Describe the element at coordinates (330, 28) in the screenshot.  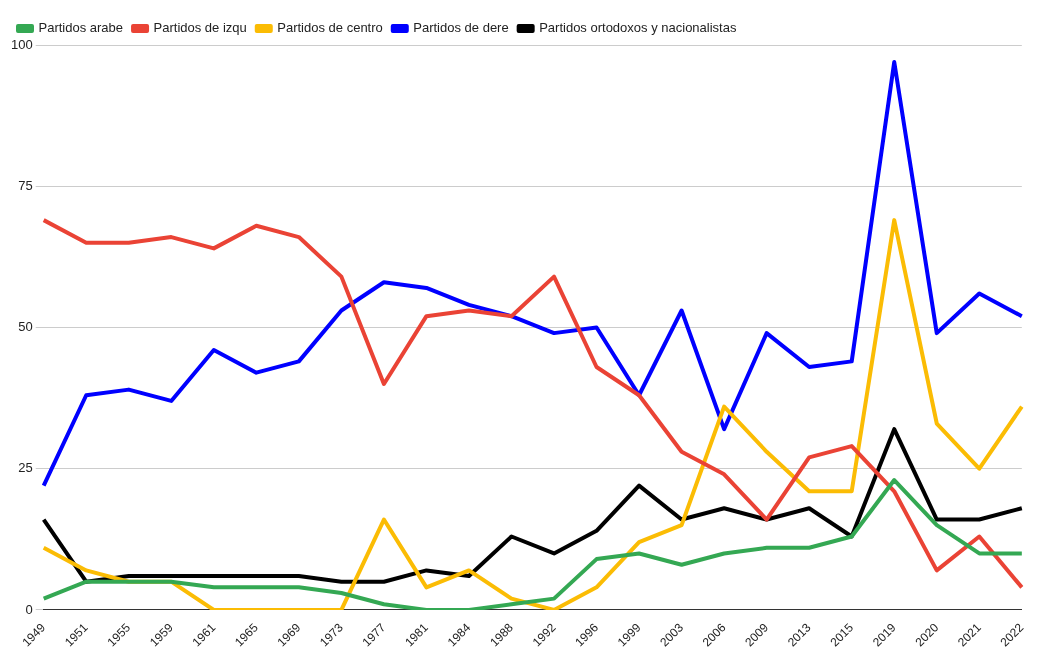
I see `legend-label: Partidos de centro` at that location.